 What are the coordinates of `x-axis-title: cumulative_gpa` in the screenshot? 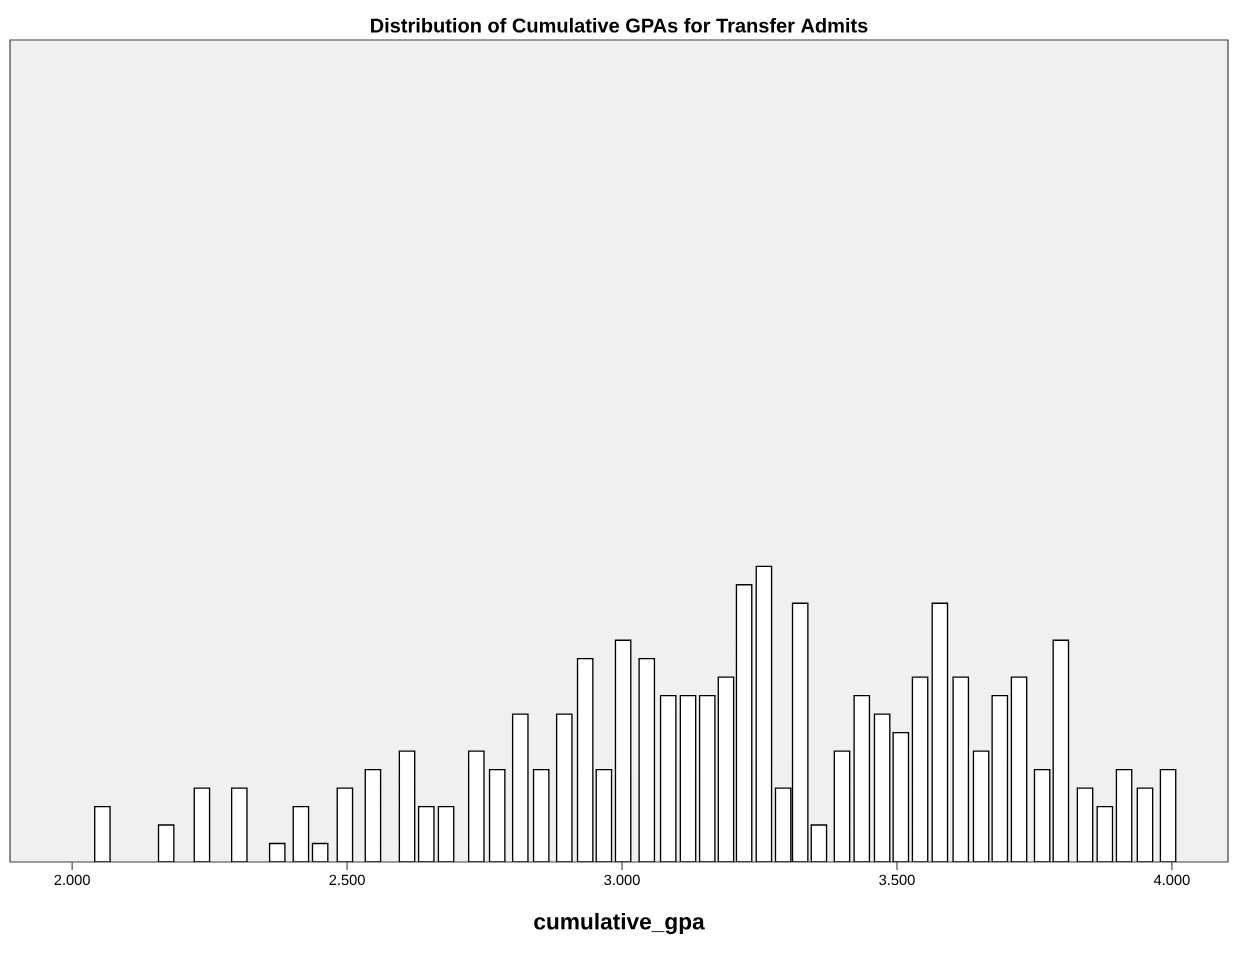 It's located at (619, 923).